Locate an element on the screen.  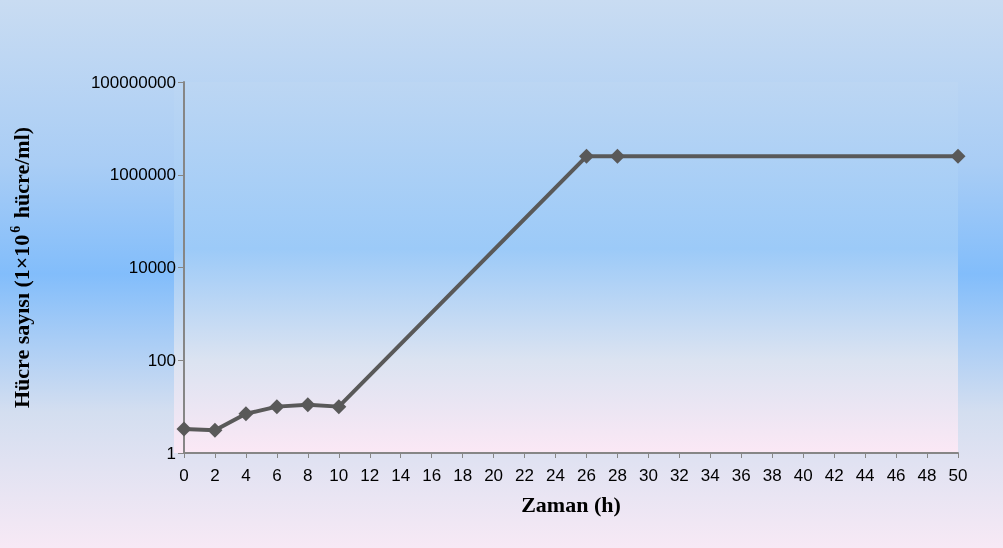
y-tick-label: 1000000 is located at coordinates (142, 175).